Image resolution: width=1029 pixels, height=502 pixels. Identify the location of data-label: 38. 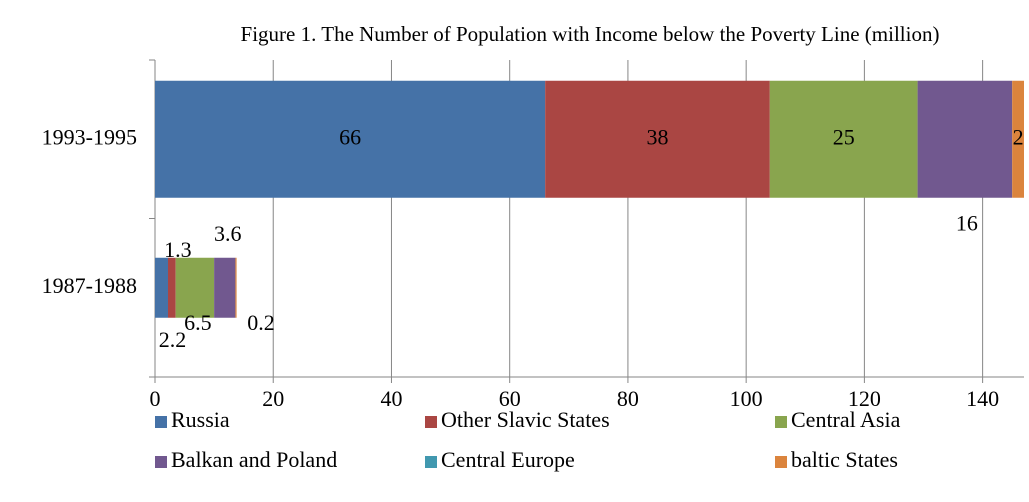
(657, 136).